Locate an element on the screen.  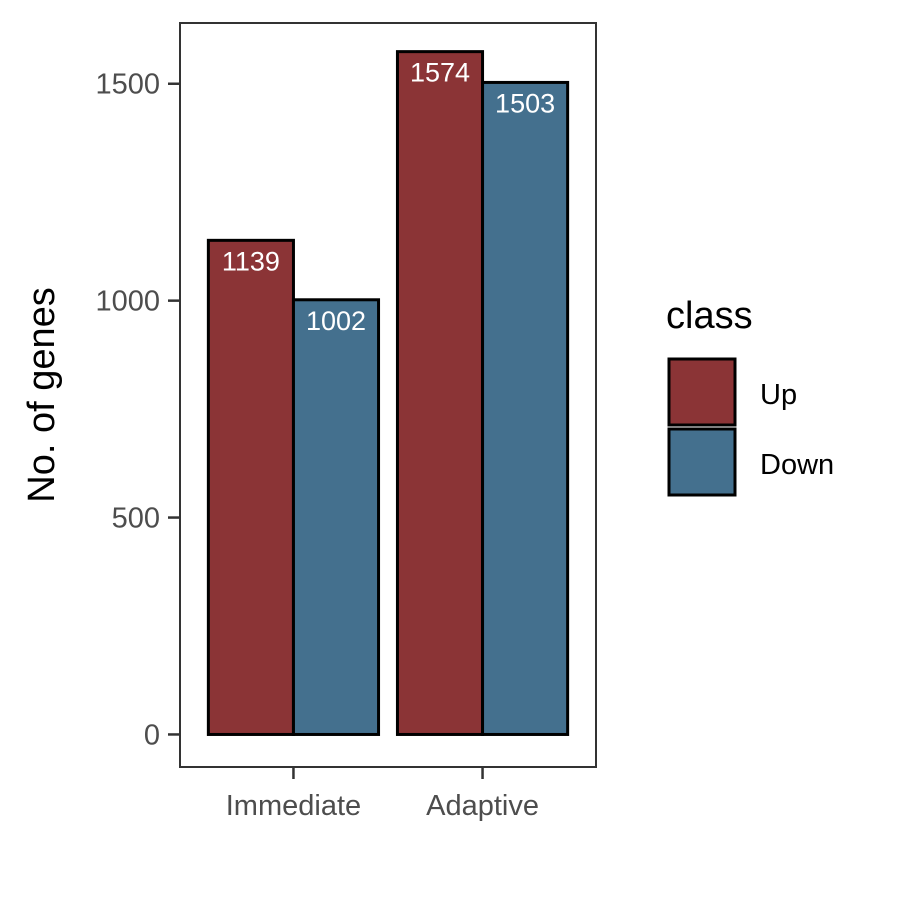
legend-key-down is located at coordinates (702, 462).